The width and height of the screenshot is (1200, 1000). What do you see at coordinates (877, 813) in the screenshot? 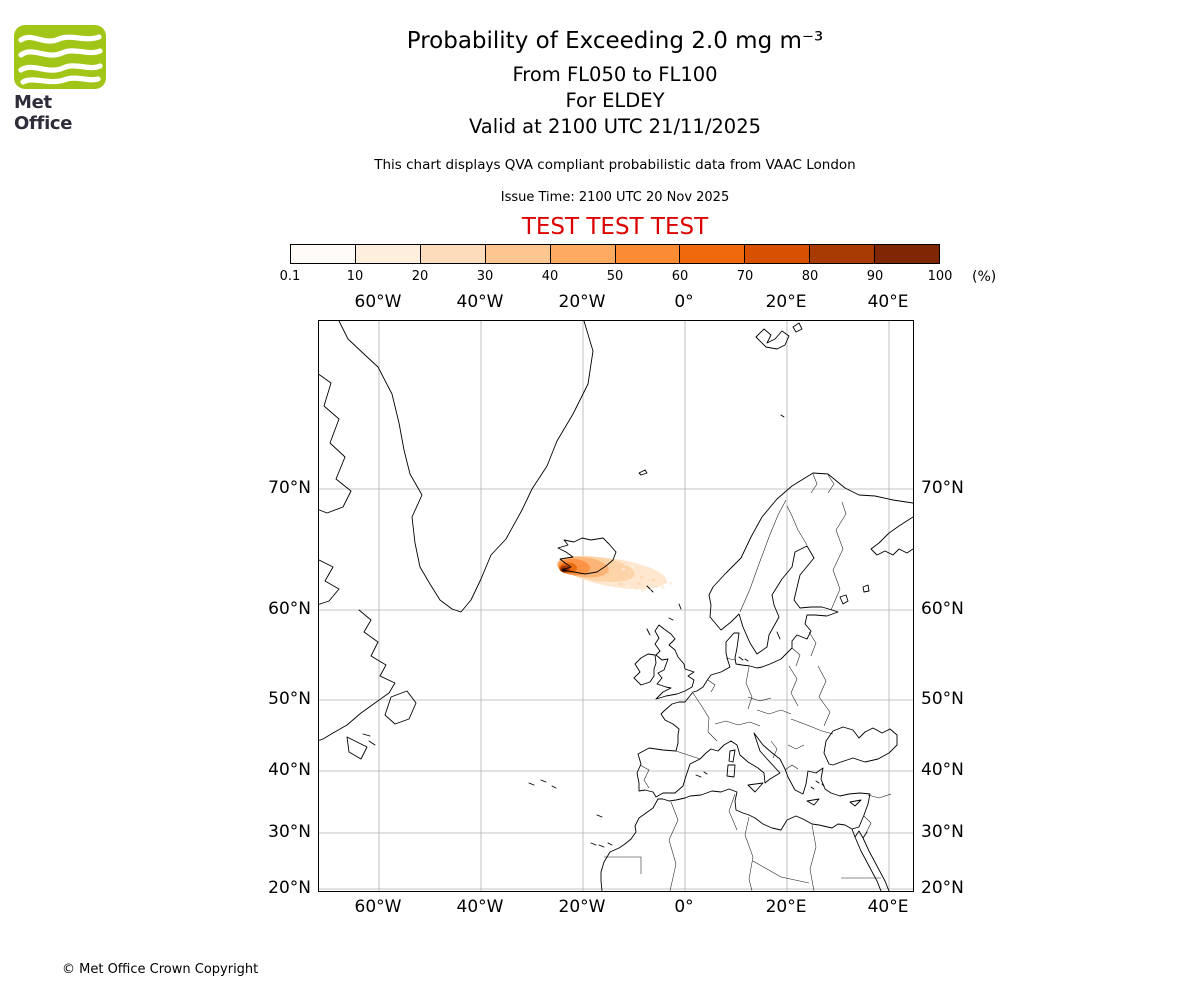
I see `border-middle-east` at bounding box center [877, 813].